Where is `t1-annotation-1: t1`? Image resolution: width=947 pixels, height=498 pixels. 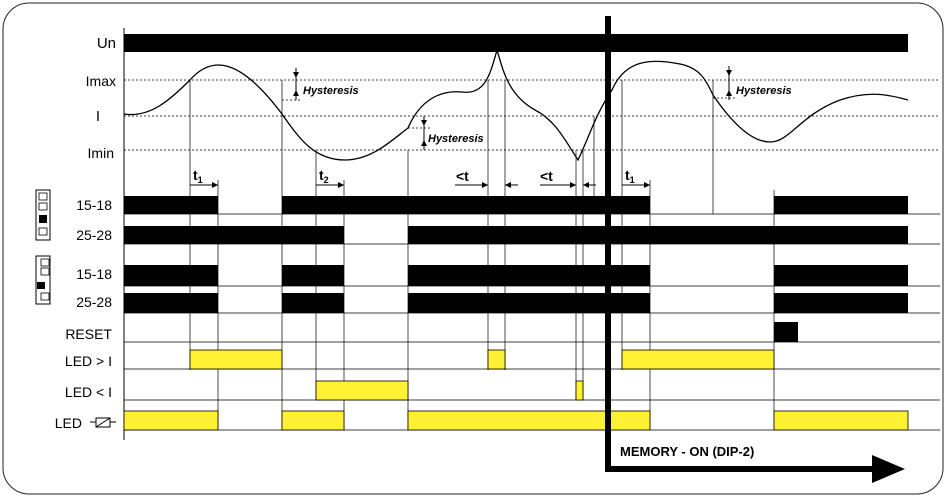 t1-annotation-1: t1 is located at coordinates (204, 177).